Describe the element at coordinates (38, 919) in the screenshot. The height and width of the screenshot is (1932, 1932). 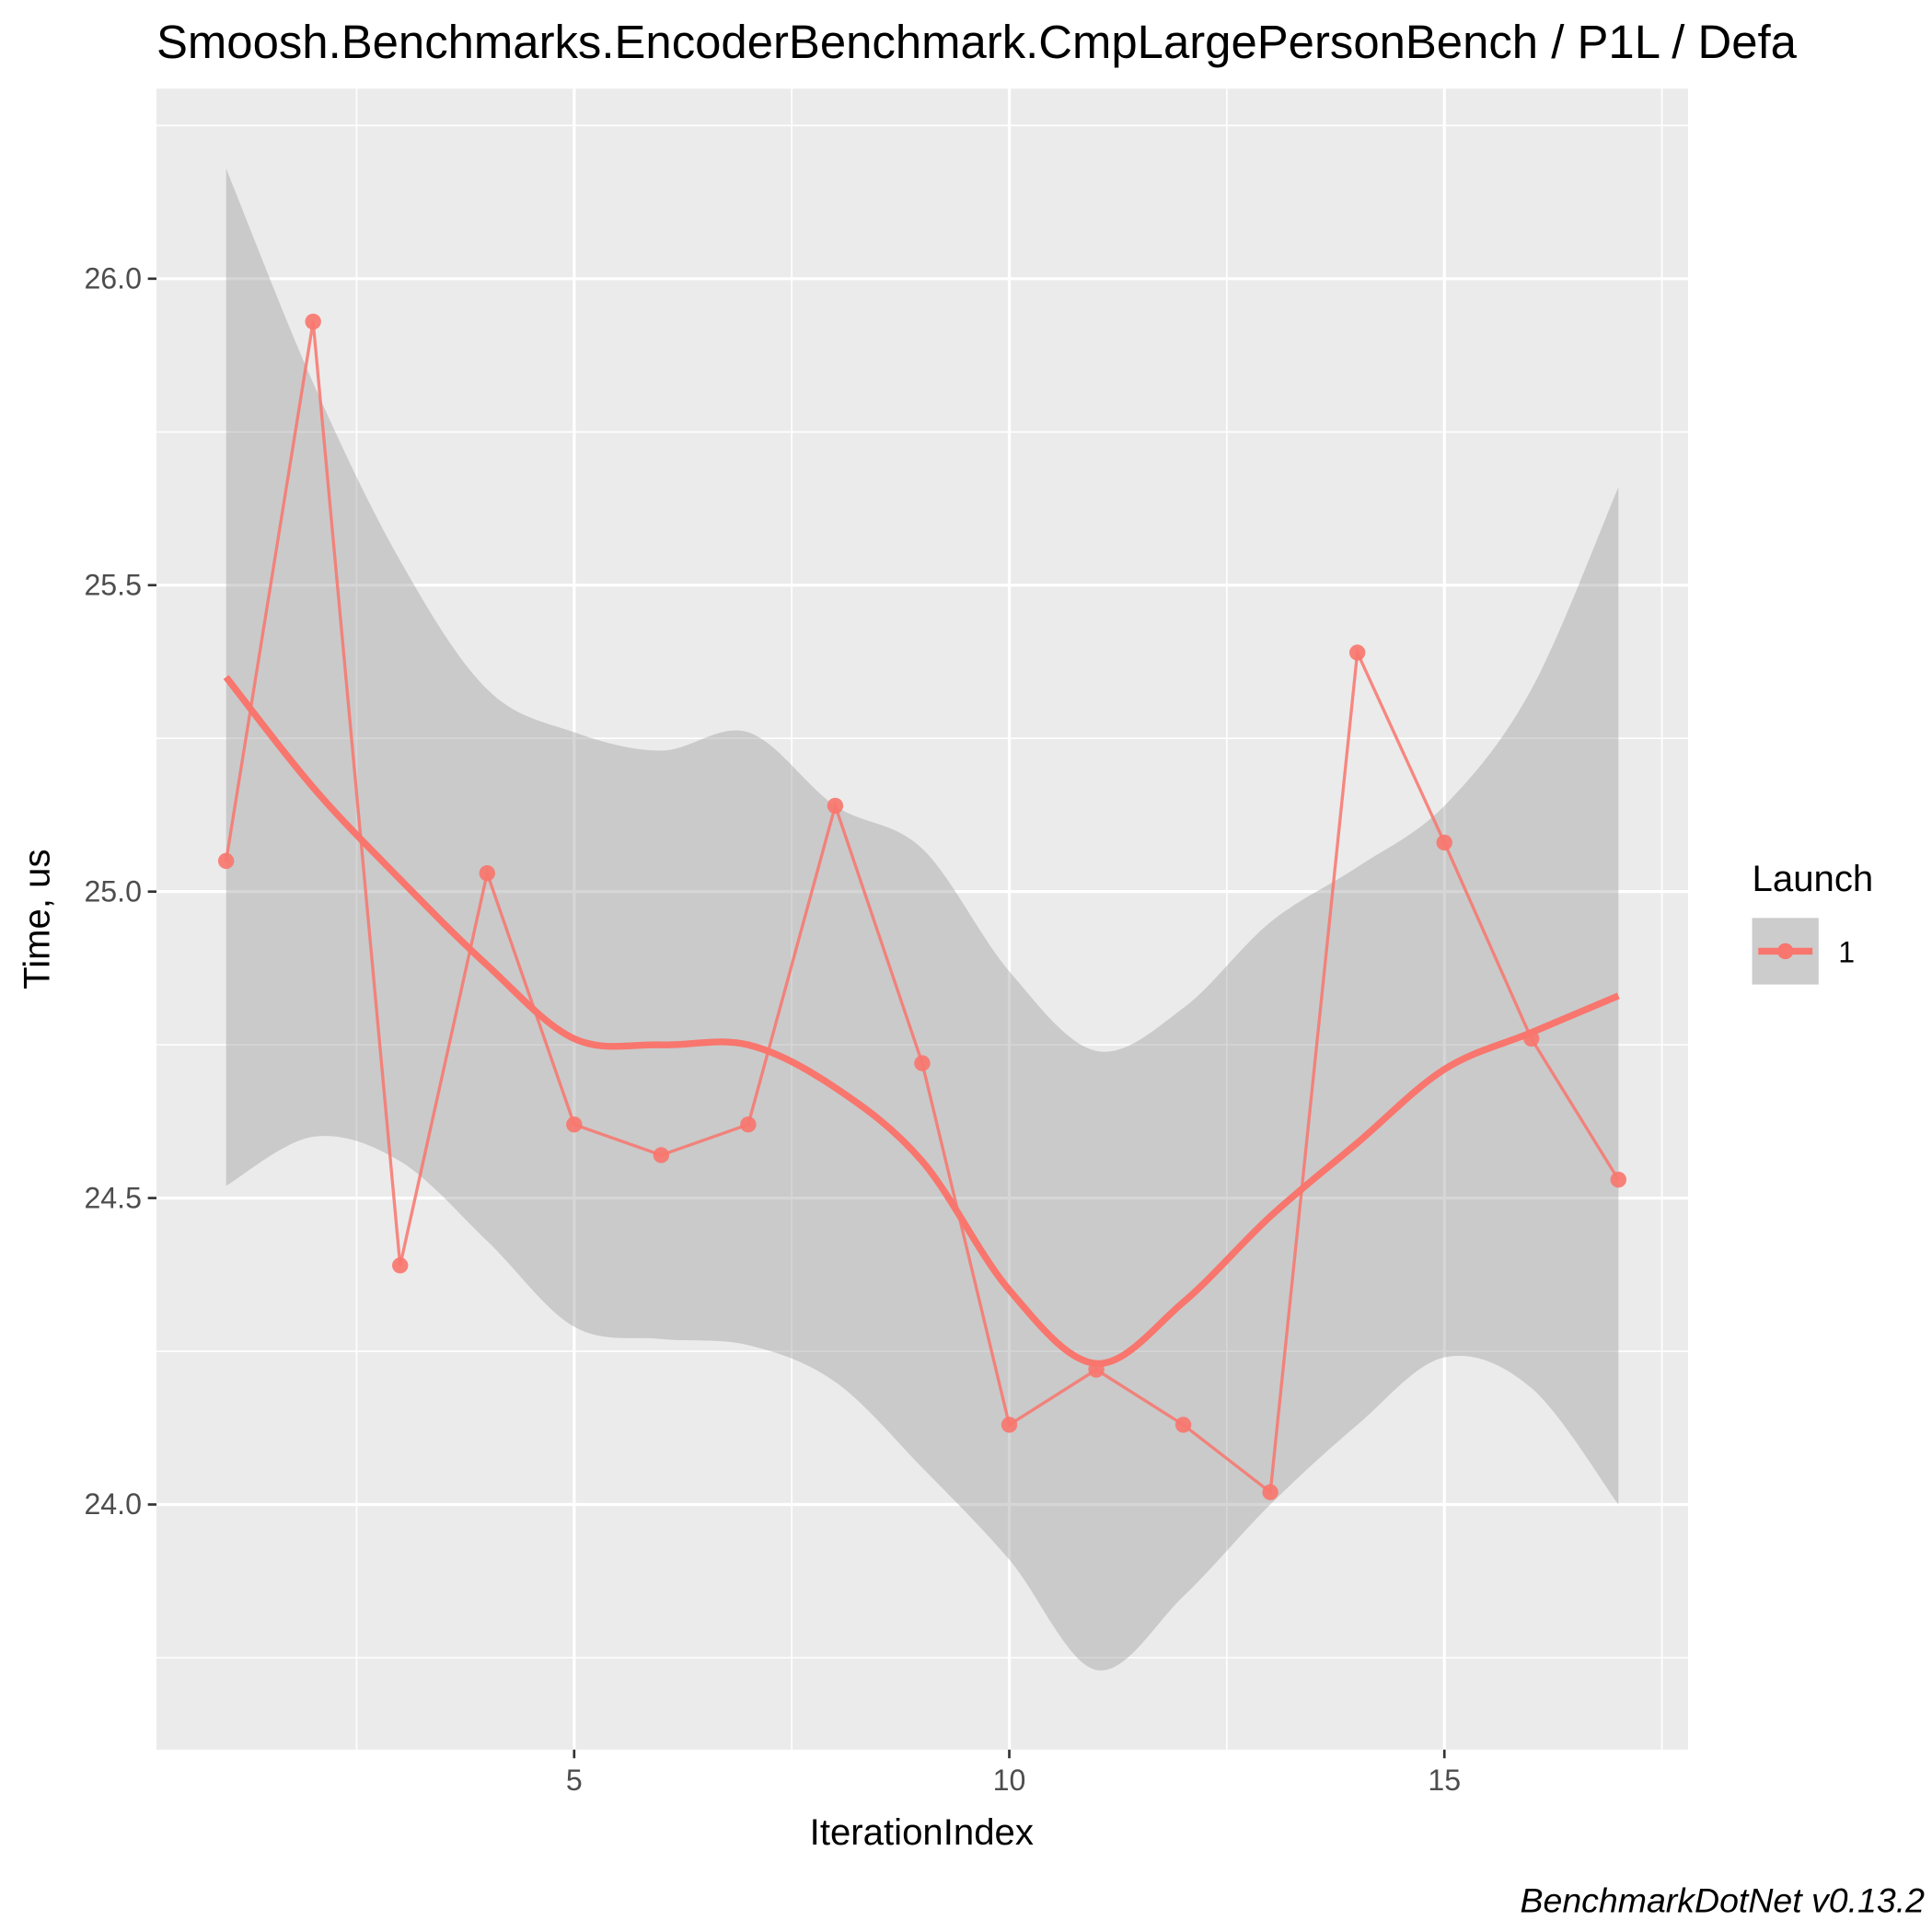
I see `y-axis-title: Time, us` at that location.